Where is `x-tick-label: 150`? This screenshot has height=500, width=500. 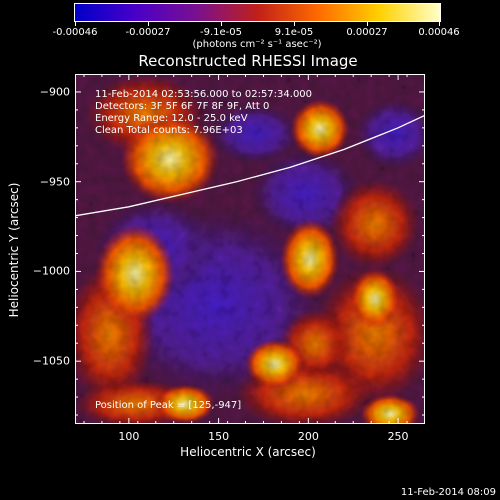 x-tick-label: 150 is located at coordinates (219, 436).